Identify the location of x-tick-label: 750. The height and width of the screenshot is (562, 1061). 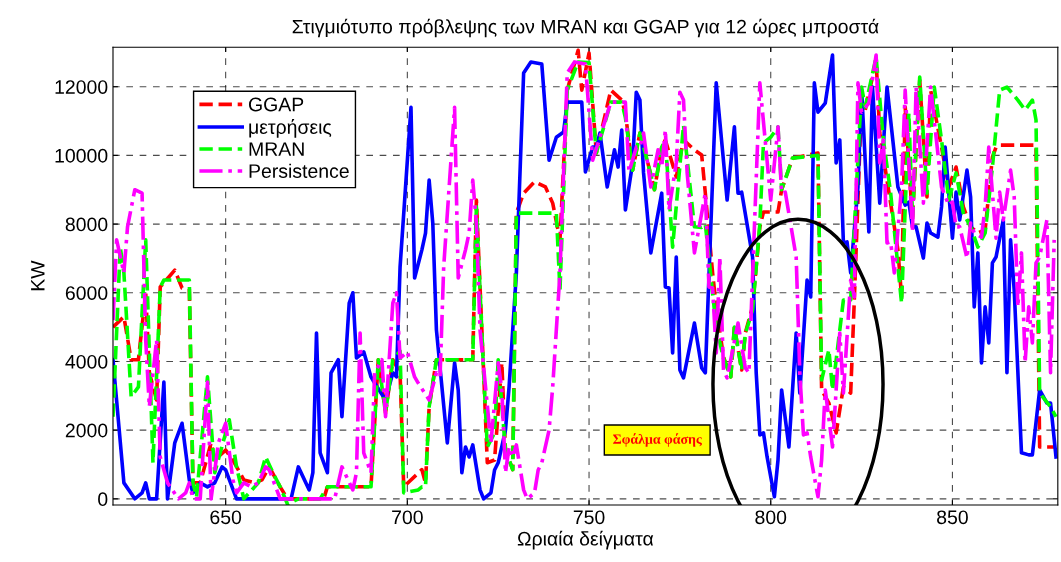
(589, 517).